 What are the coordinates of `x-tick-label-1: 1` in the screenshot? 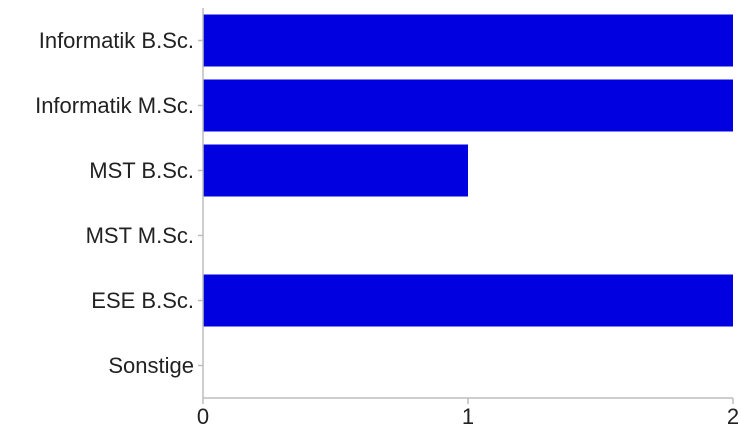 It's located at (468, 416).